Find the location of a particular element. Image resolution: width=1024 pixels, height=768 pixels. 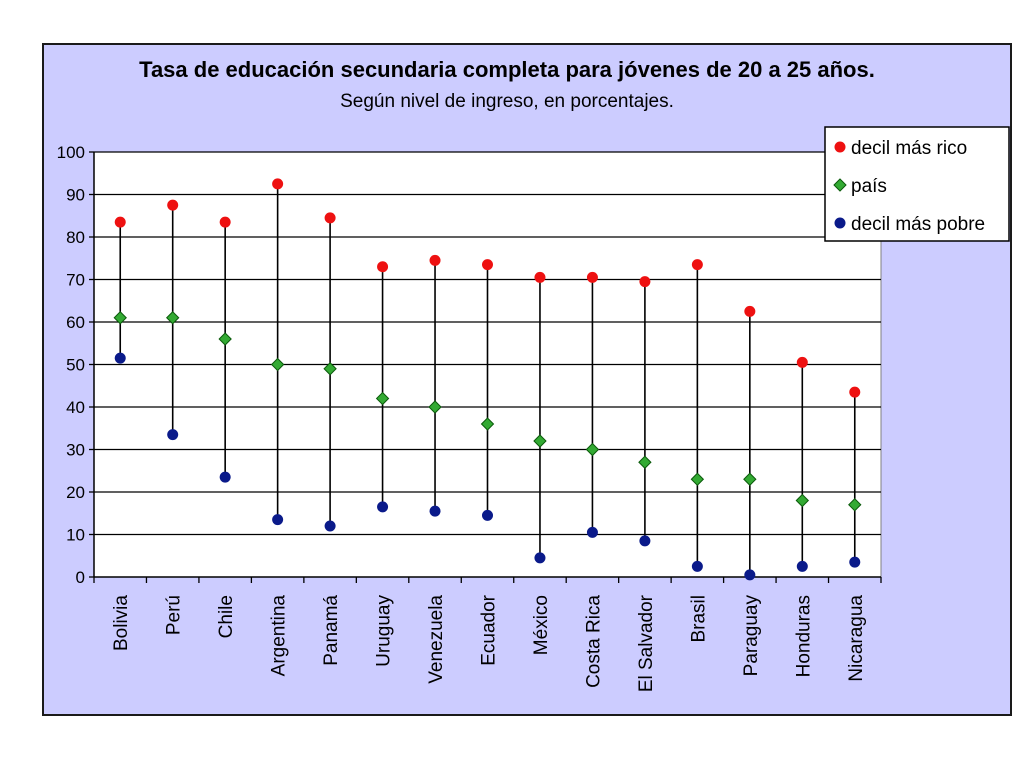

x-tick-label: Ecuador is located at coordinates (489, 629).